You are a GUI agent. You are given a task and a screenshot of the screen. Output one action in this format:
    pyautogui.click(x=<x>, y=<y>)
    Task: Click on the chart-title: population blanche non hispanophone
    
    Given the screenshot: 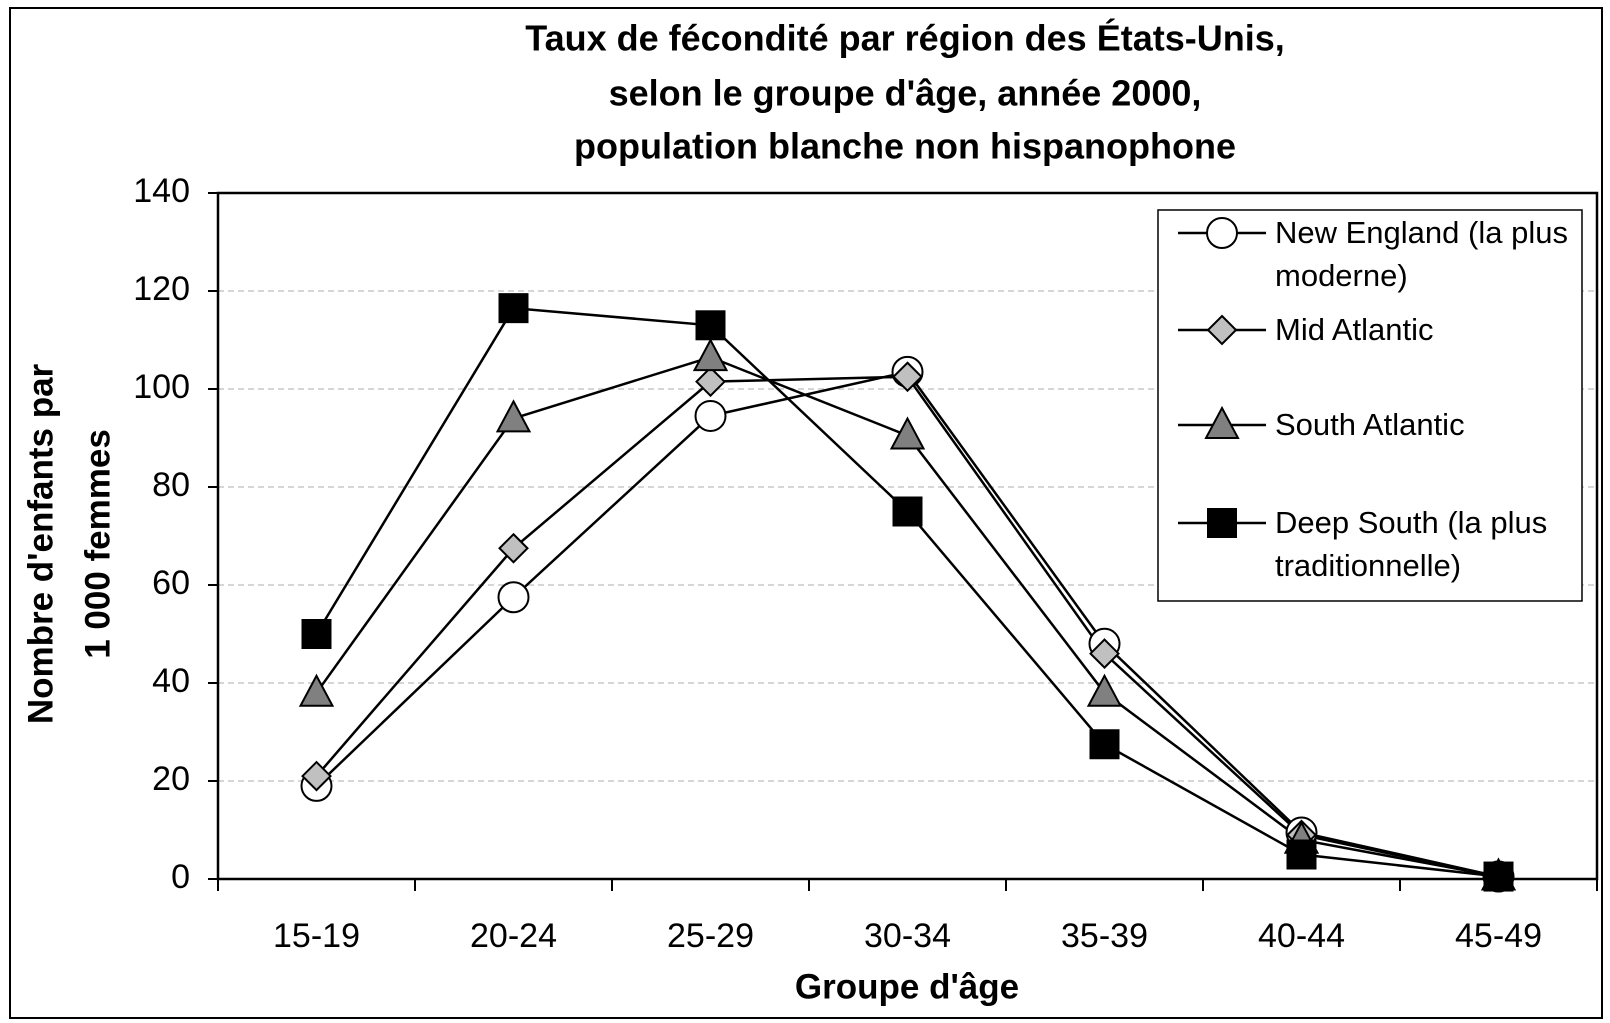 What is the action you would take?
    pyautogui.click(x=905, y=146)
    